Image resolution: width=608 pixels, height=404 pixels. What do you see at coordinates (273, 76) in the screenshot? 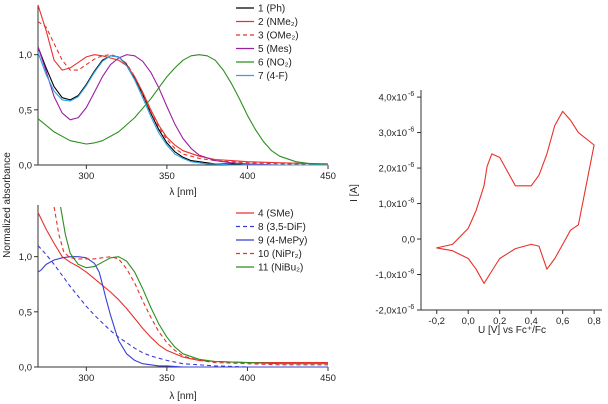
I see `legend-label: 7 (4-F)` at bounding box center [273, 76].